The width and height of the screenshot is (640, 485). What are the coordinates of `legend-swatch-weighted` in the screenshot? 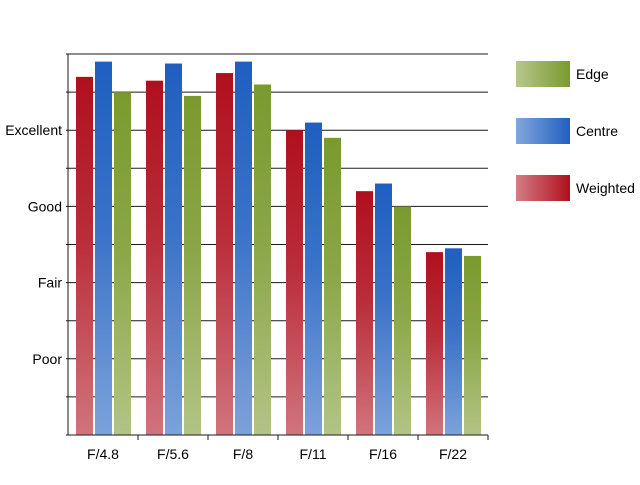 It's located at (543, 188).